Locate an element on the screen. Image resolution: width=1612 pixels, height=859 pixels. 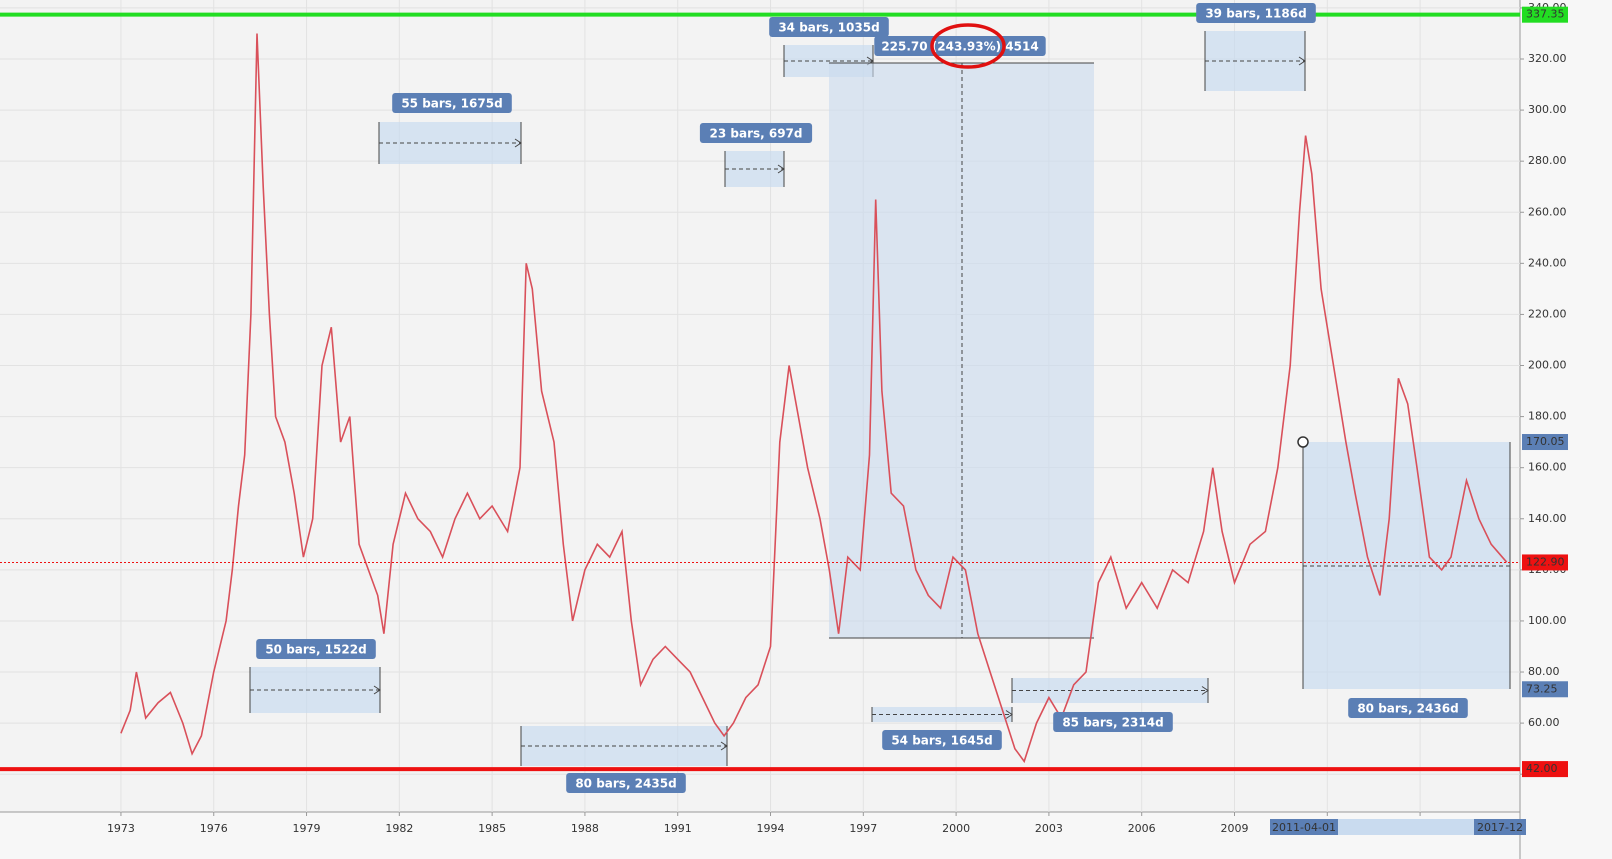
y-tick-label: 60.00 is located at coordinates (1544, 722).